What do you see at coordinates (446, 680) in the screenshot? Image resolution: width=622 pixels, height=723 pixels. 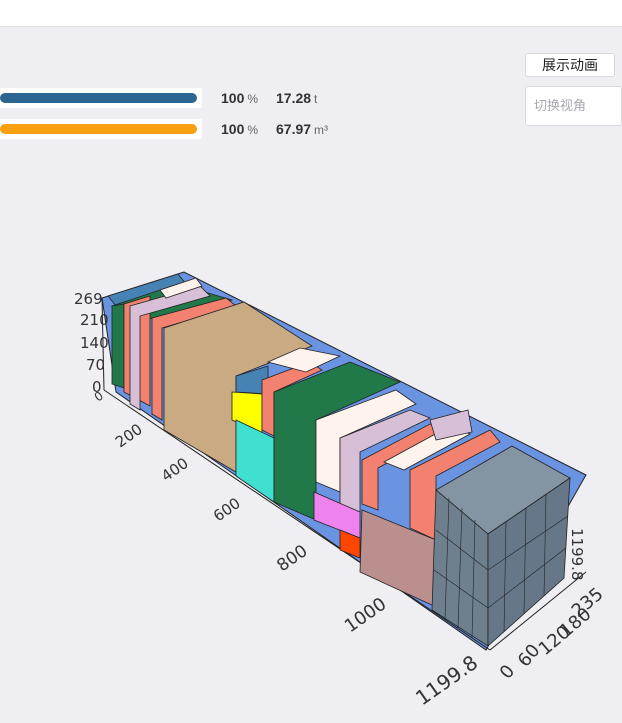 I see `x-tick-1199-8: 1199.8` at bounding box center [446, 680].